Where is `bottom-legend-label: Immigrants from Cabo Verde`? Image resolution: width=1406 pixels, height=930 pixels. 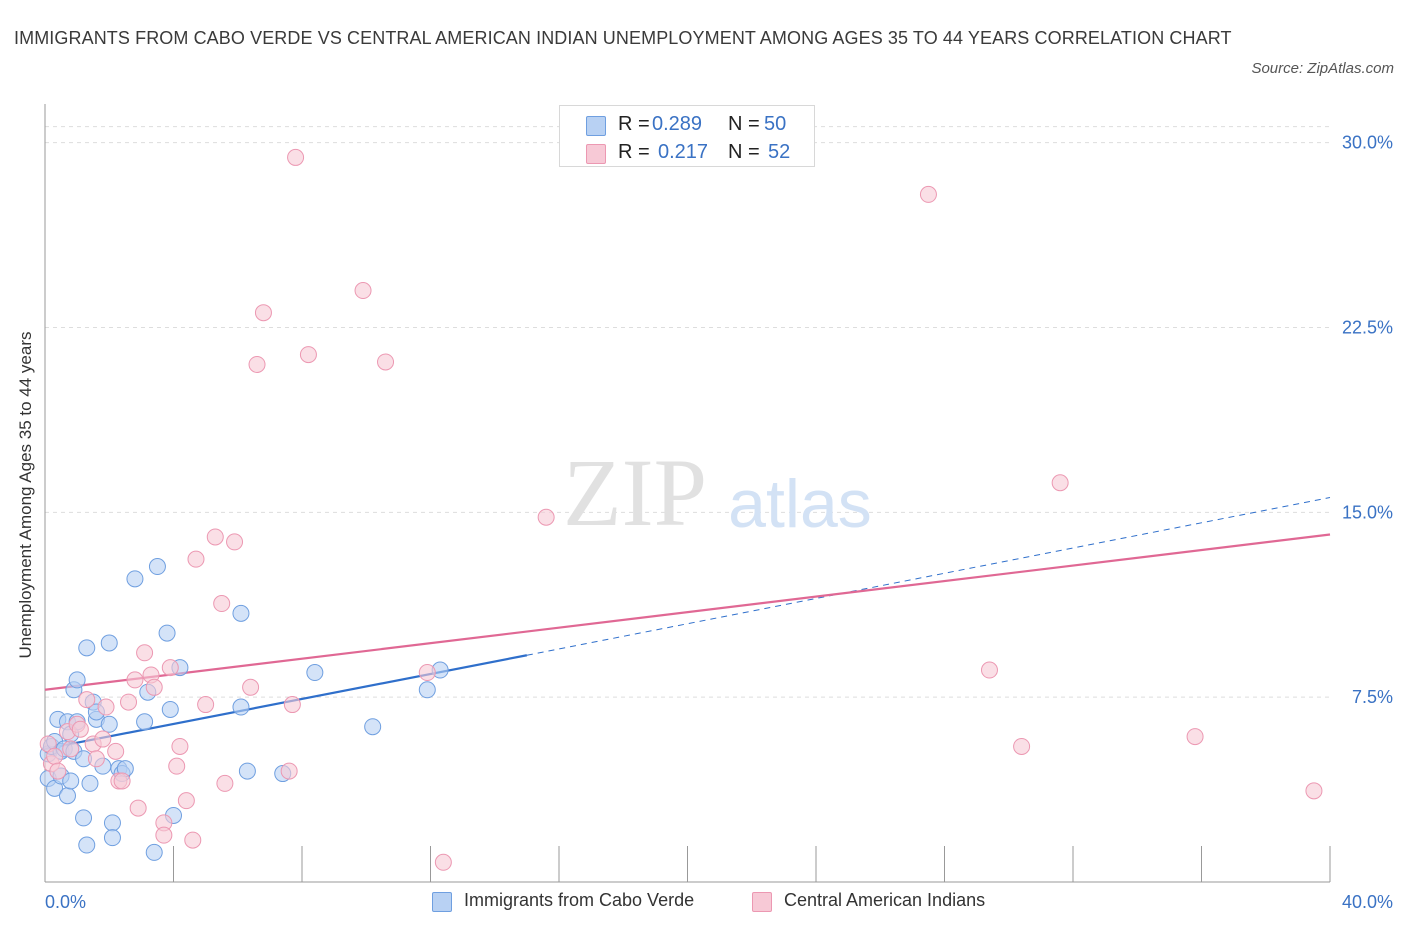
bottom-legend-label: Immigrants from Cabo Verde is located at coordinates (579, 900).